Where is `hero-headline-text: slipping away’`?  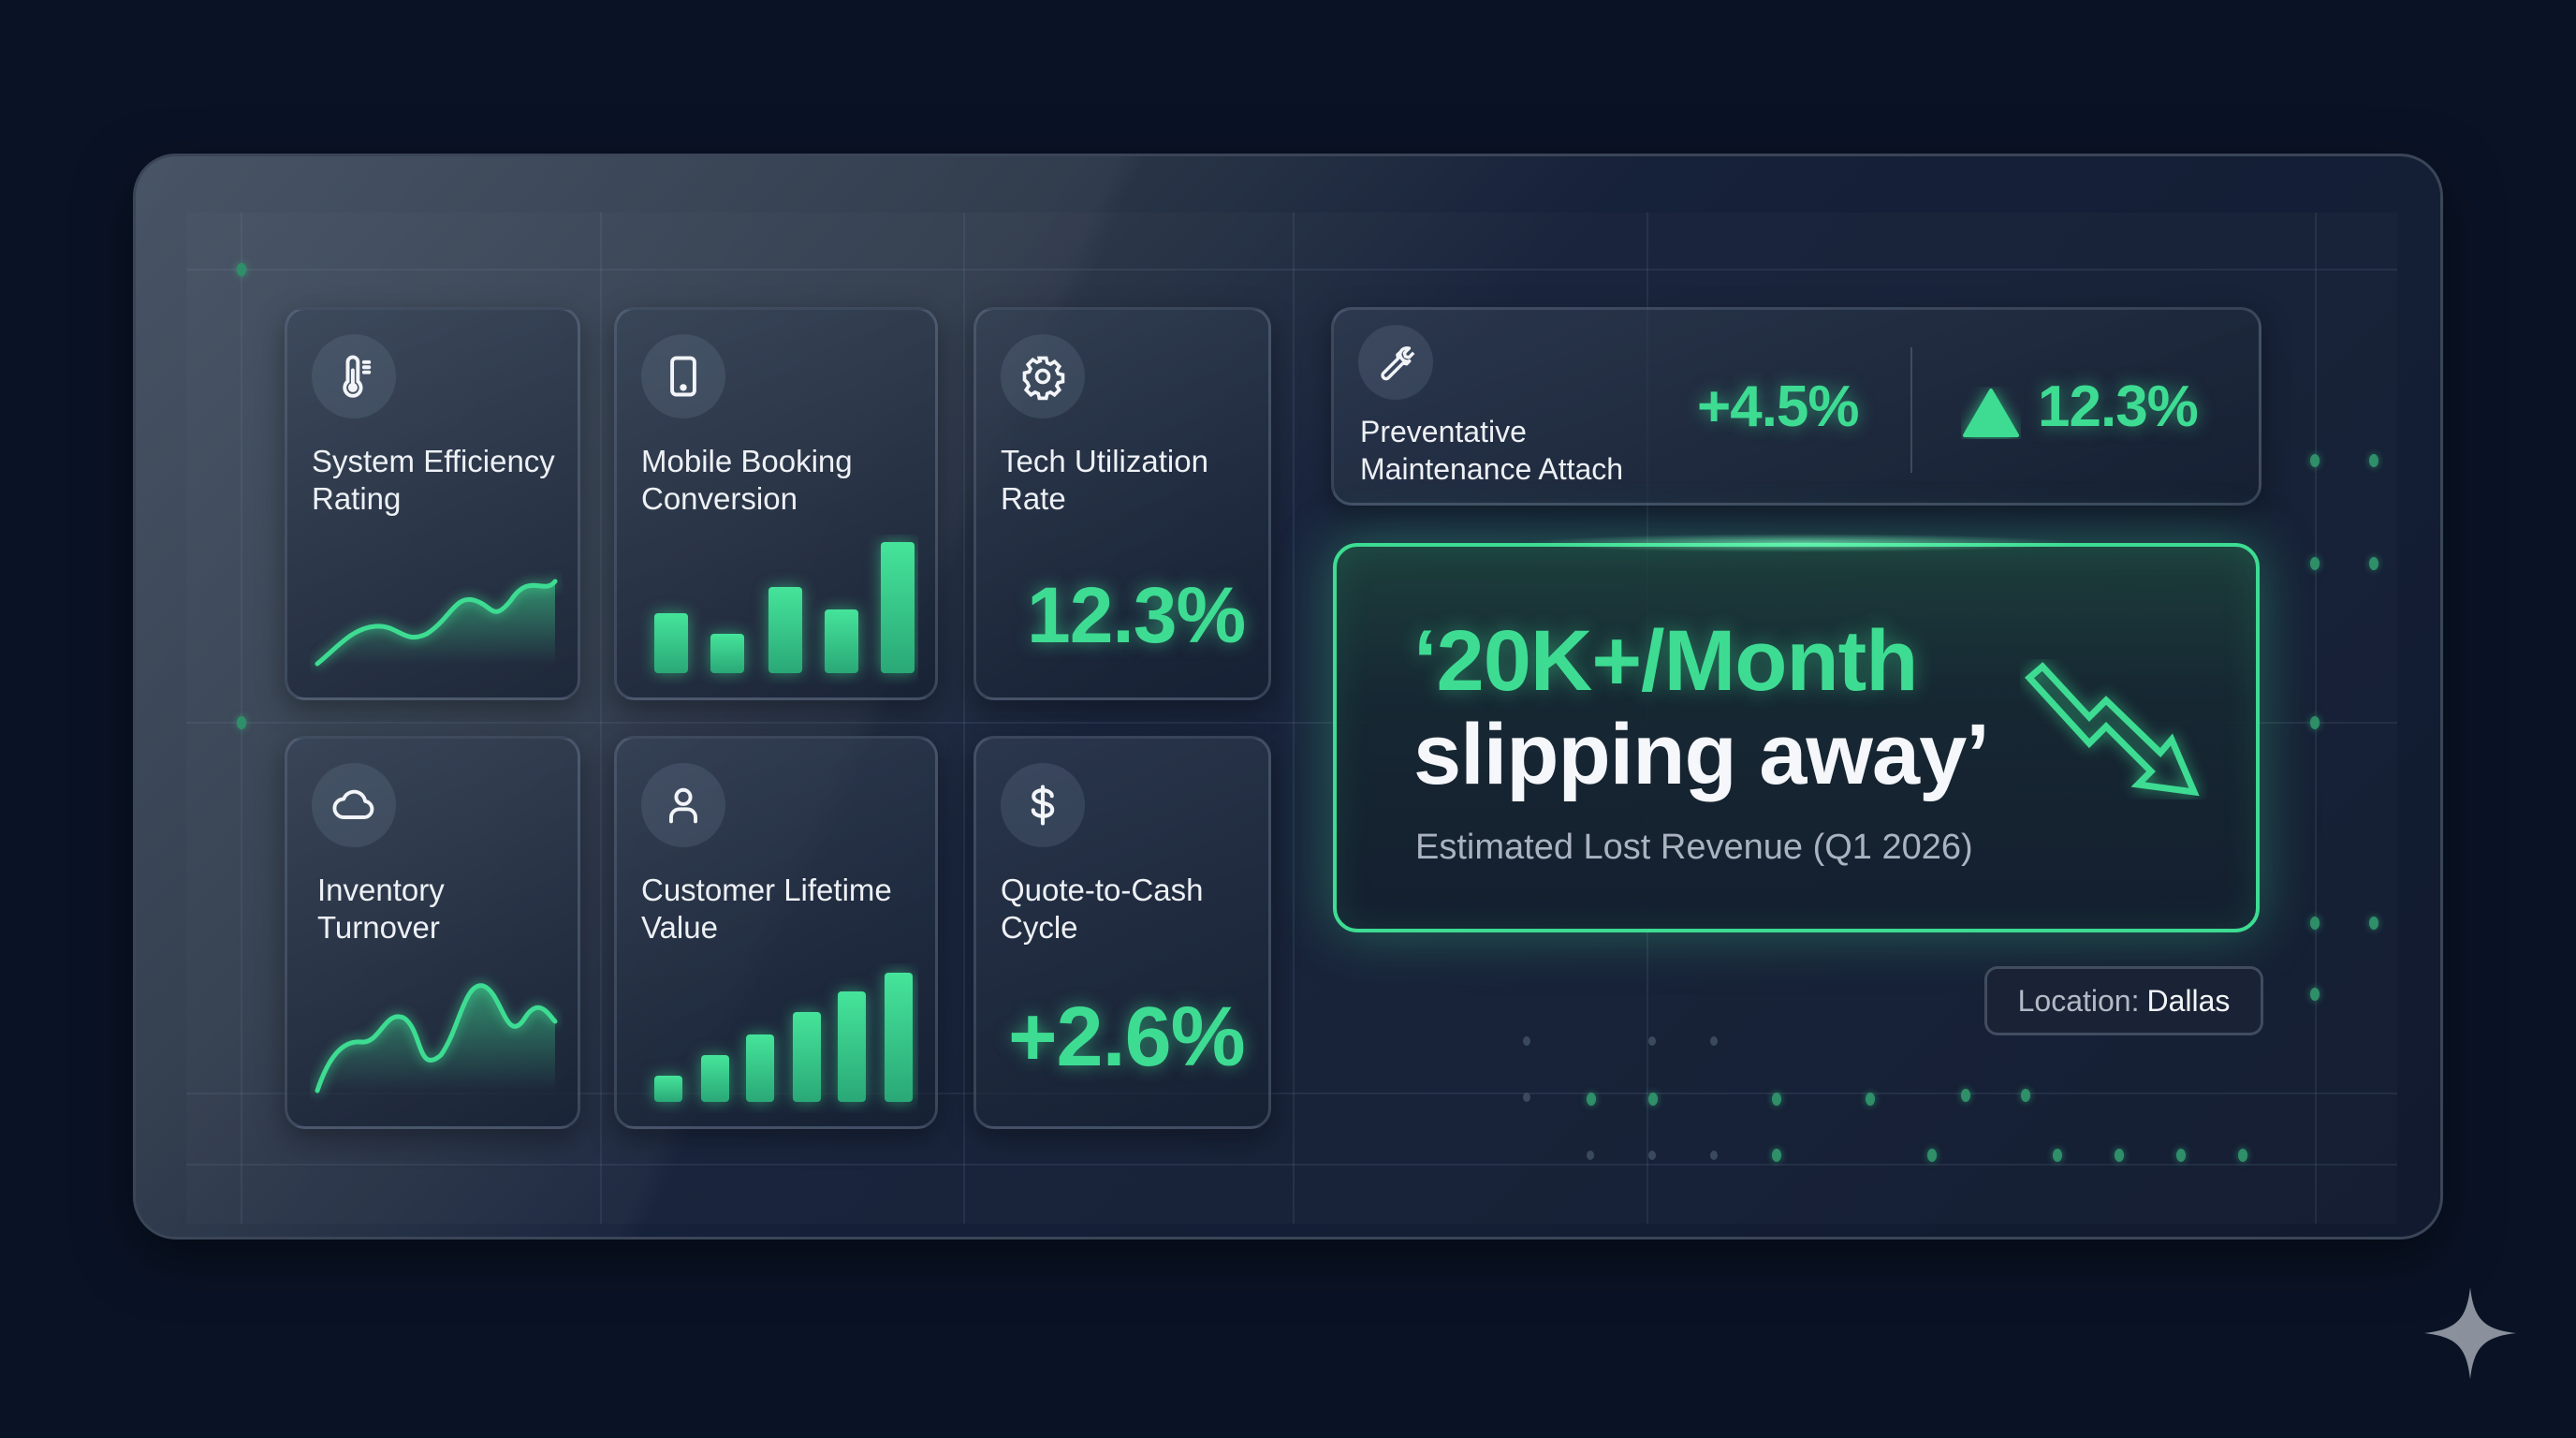 hero-headline-text: slipping away’ is located at coordinates (1701, 754).